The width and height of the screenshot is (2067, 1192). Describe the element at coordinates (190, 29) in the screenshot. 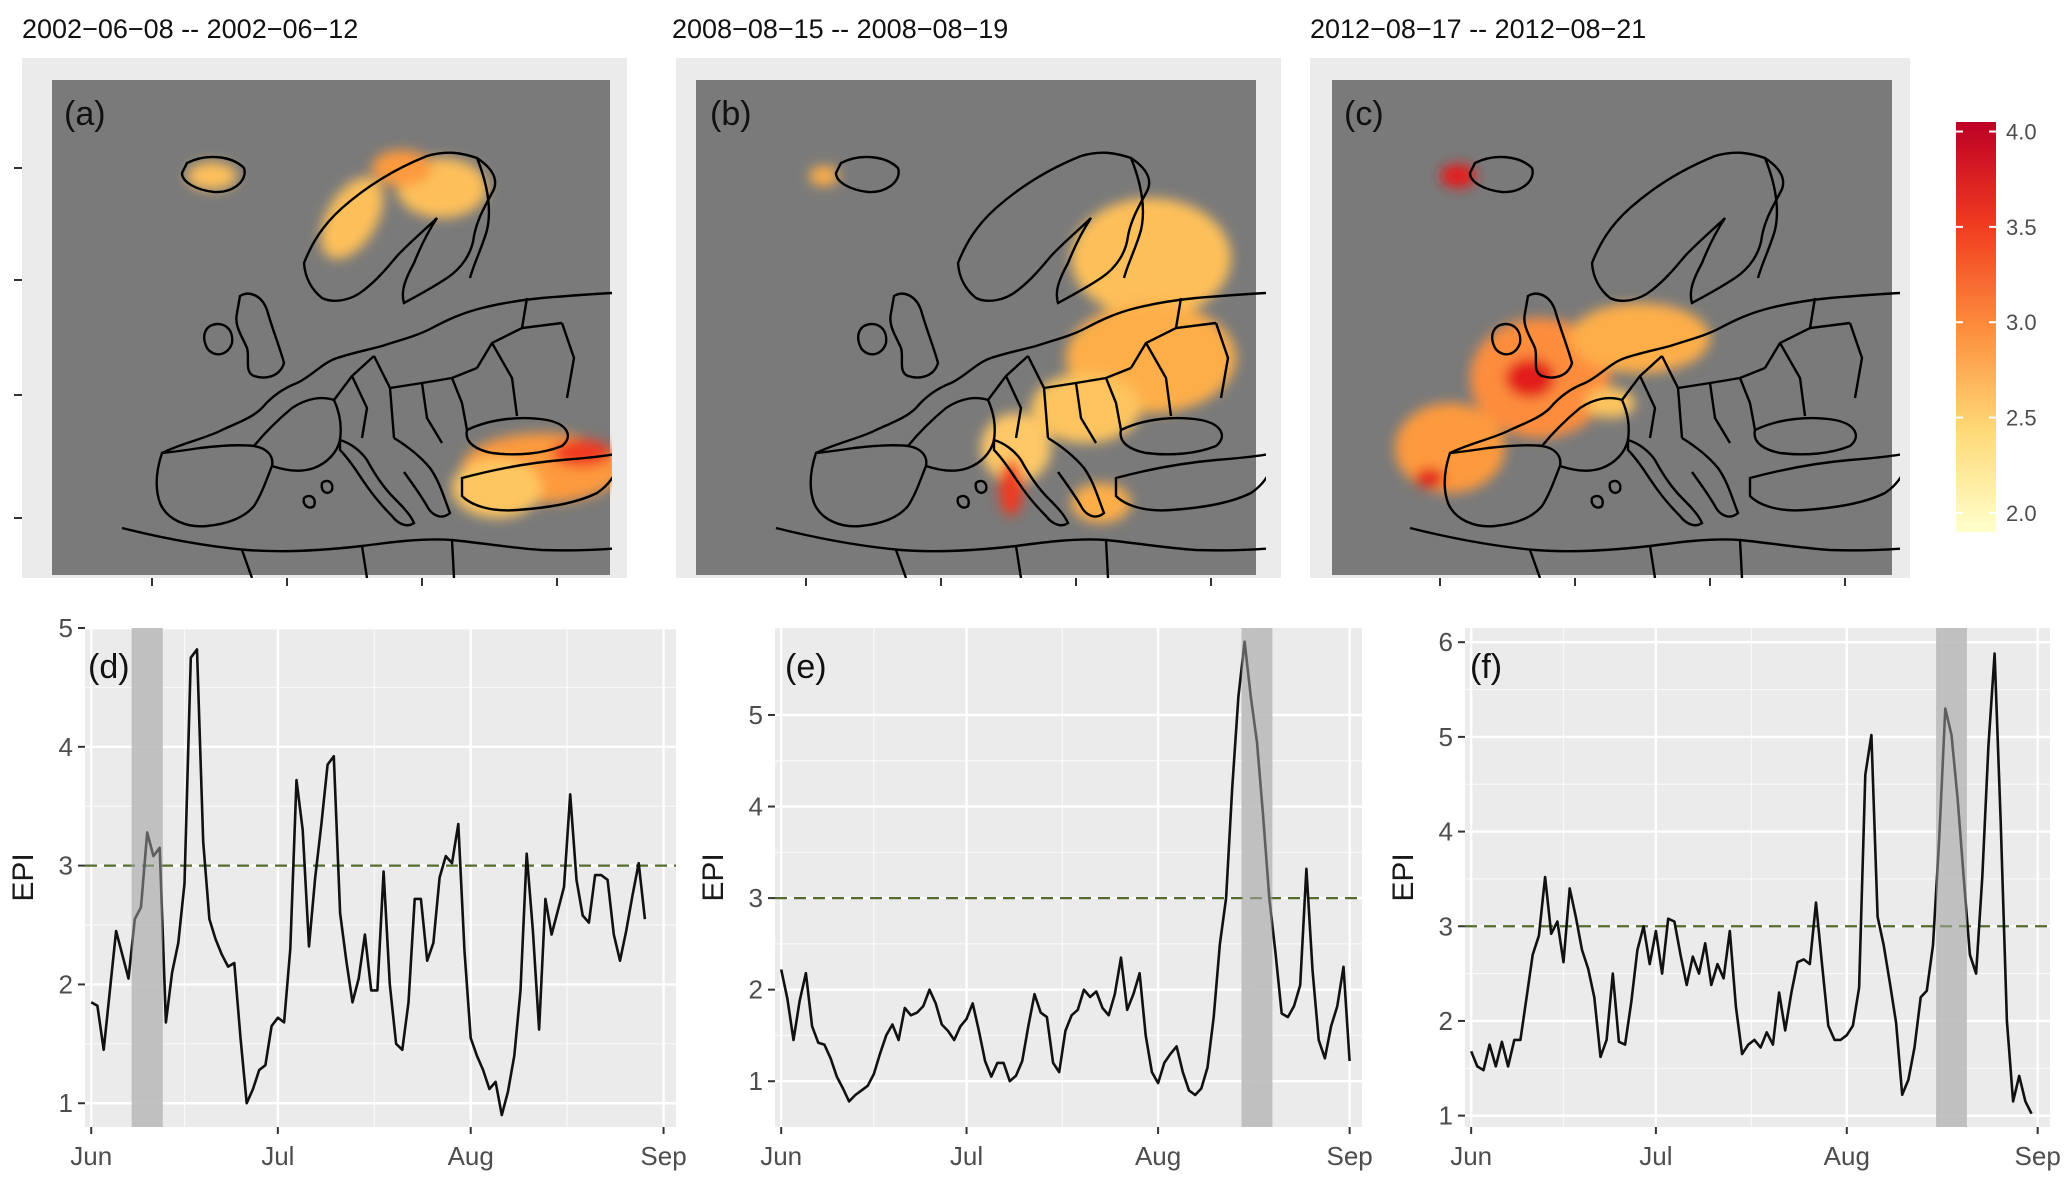

I see `map-a-title: 2002−06−08 -- 2002−06−12` at that location.